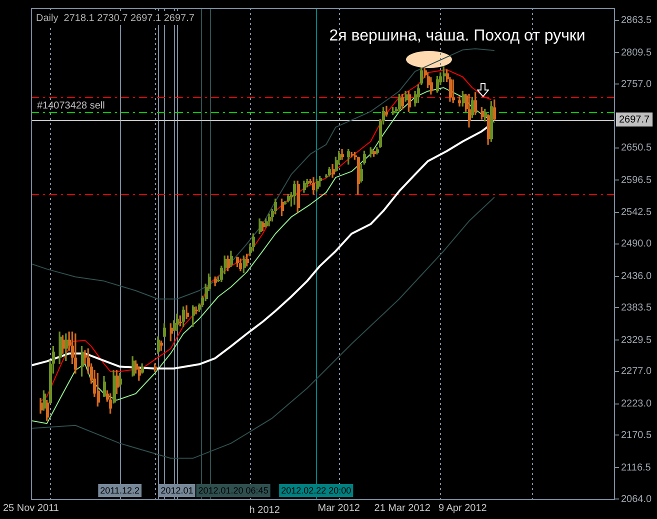  I want to click on y-tick-label: 2809.5, so click(636, 52).